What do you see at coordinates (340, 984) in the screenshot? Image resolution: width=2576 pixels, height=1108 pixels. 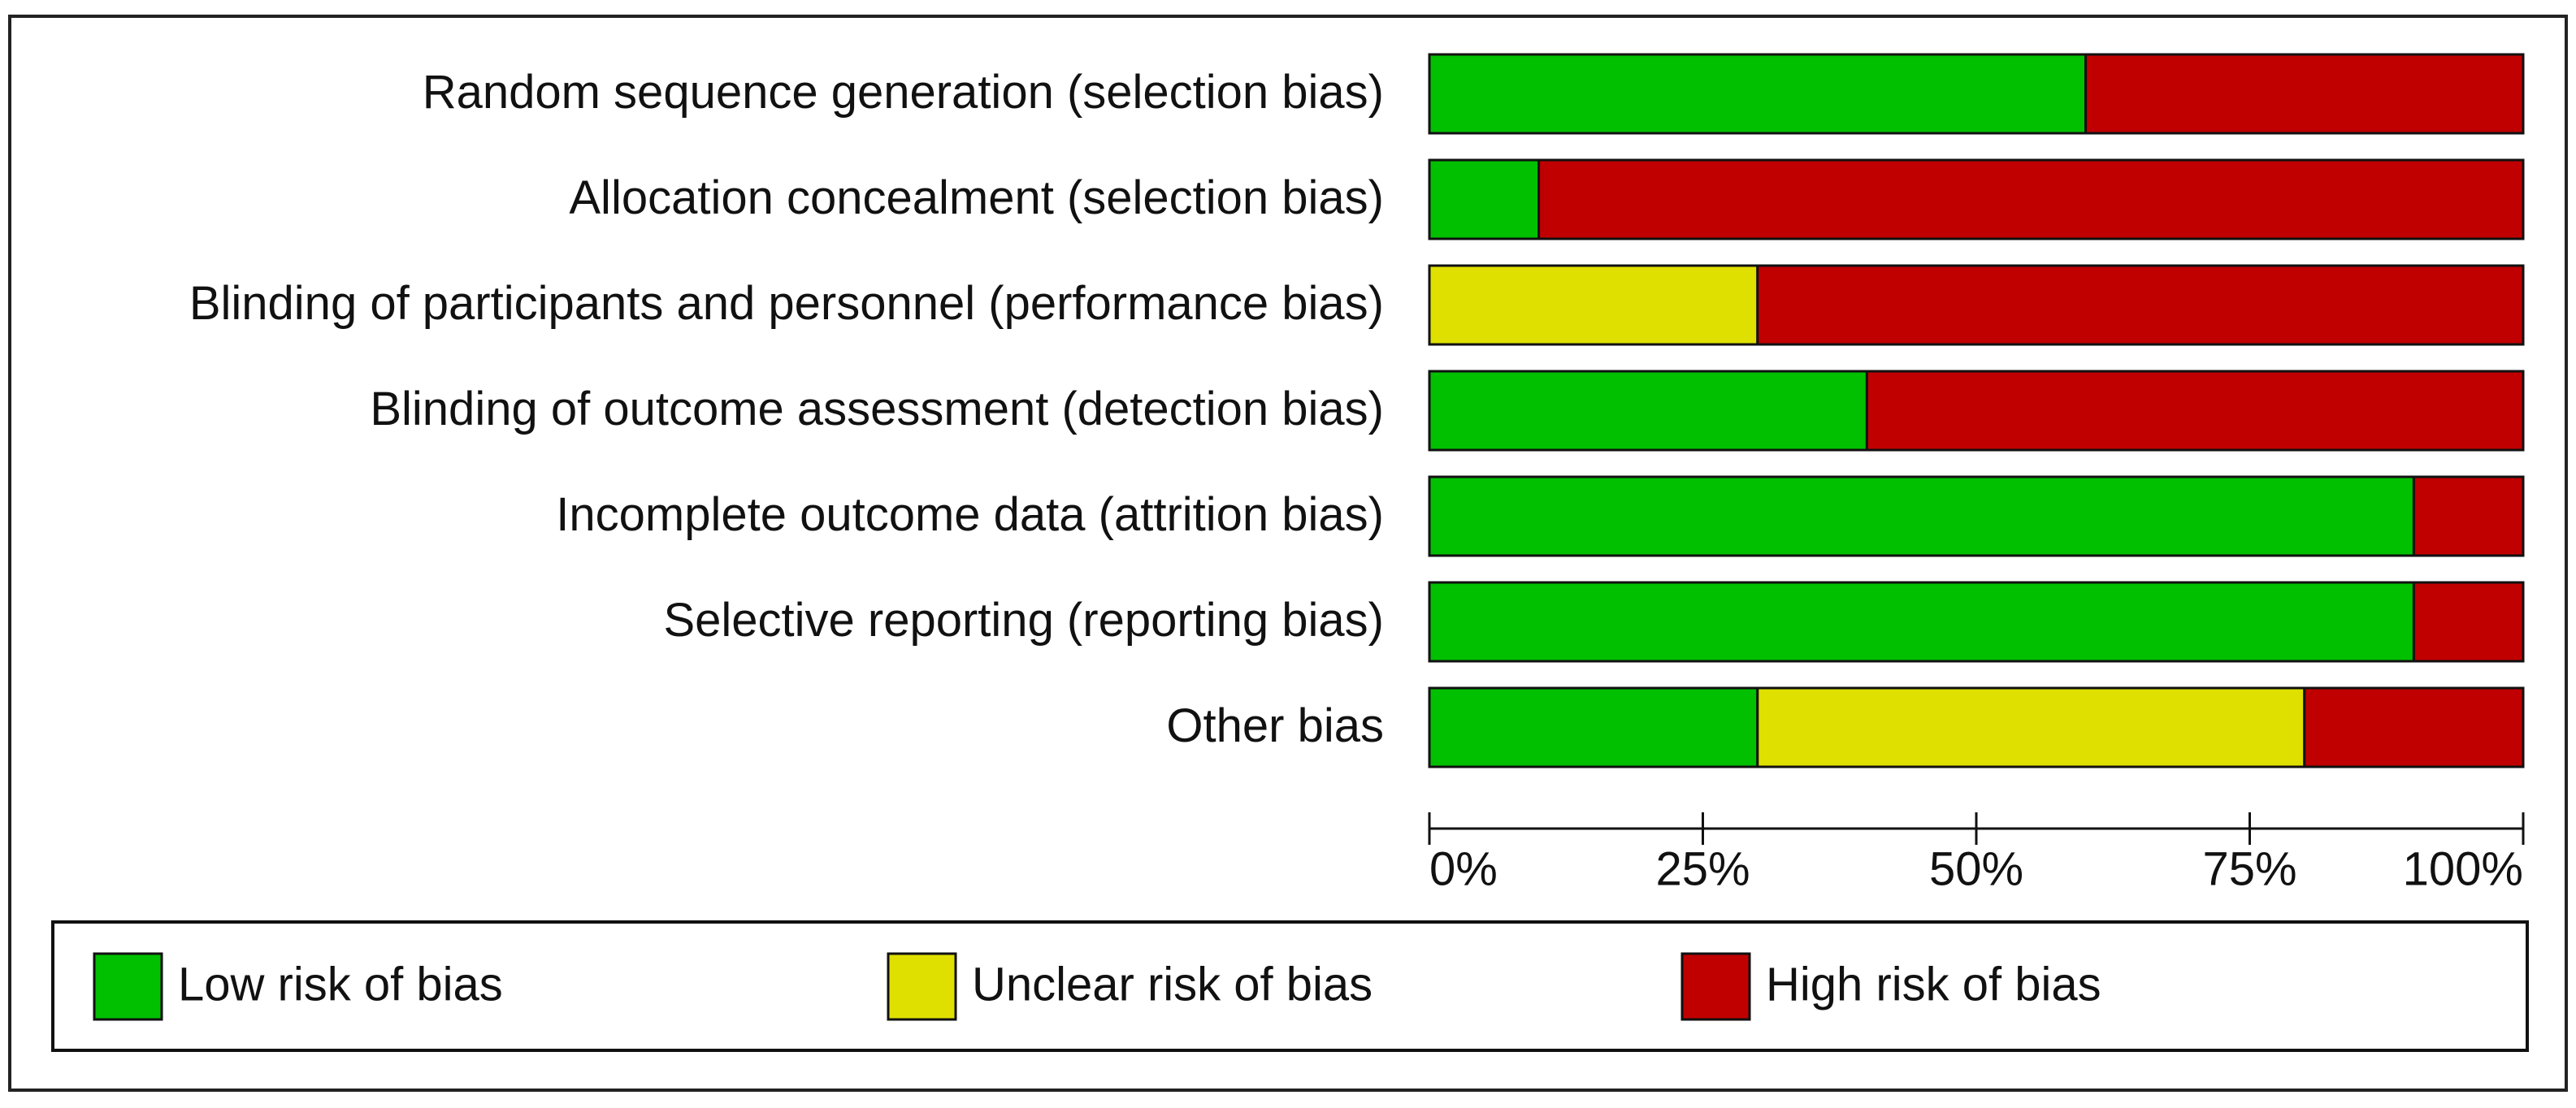 I see `legend-label: Low risk of bias` at bounding box center [340, 984].